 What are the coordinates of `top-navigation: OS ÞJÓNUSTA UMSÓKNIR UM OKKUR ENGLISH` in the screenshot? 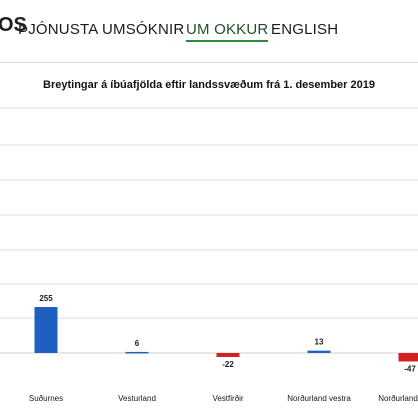 It's located at (209, 24).